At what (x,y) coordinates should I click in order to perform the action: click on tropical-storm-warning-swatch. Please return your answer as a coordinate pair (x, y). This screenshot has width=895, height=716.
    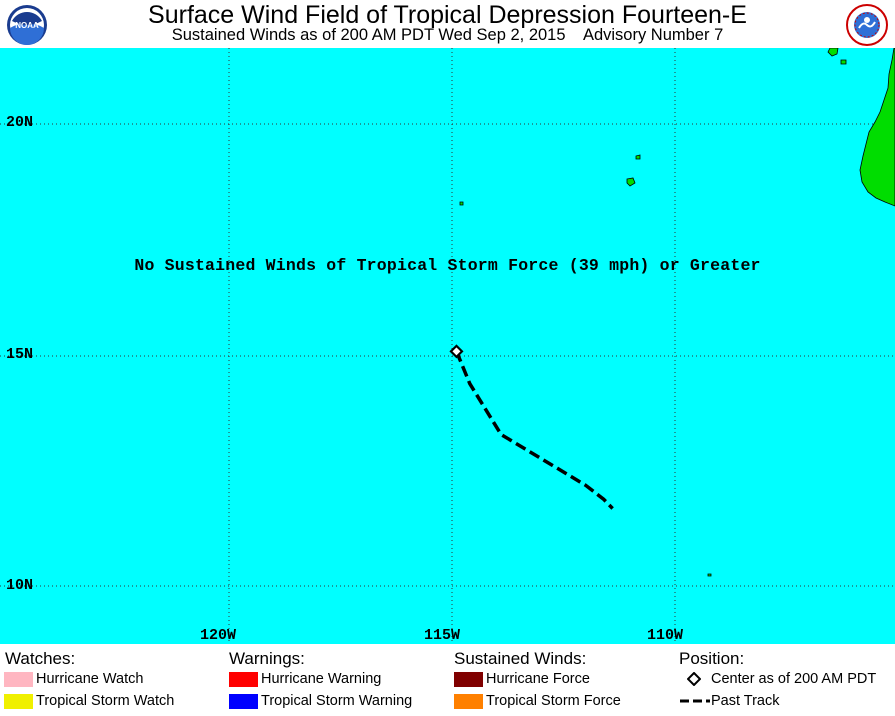
    Looking at the image, I should click on (243, 701).